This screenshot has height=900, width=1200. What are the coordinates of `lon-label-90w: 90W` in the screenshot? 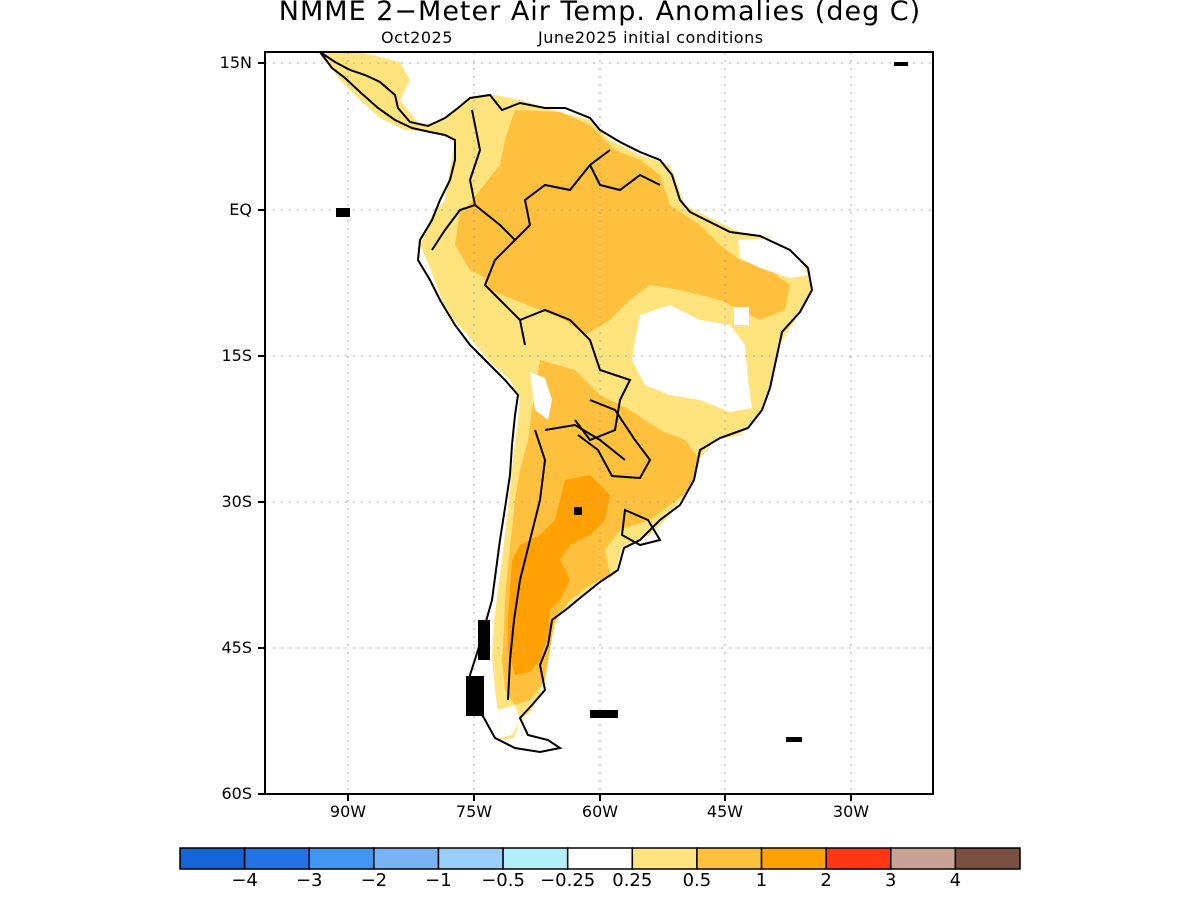 It's located at (348, 811).